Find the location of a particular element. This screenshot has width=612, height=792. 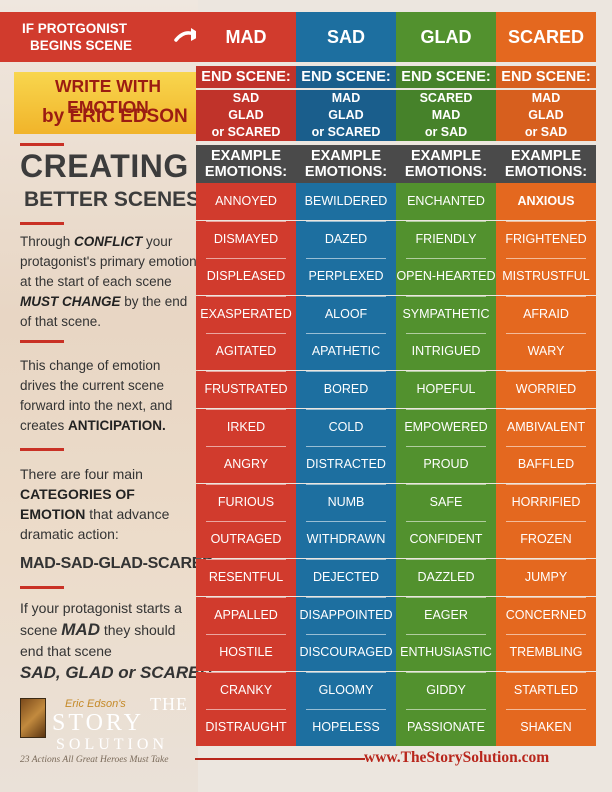

emotion-cell: PROUD is located at coordinates (446, 465).